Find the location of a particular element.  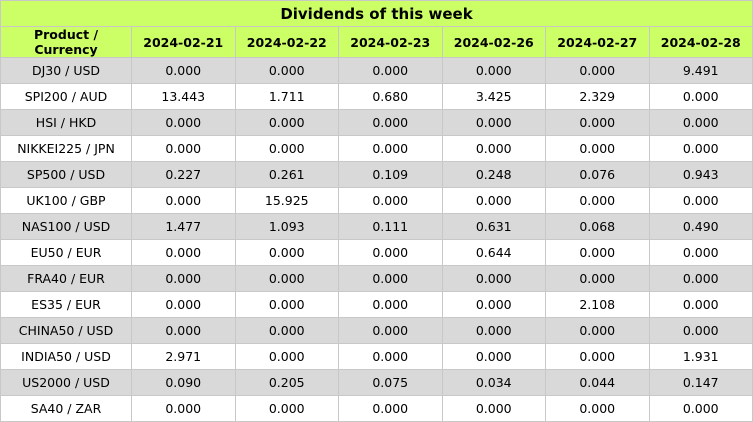

dividend-cell: 0.205 is located at coordinates (286, 382).